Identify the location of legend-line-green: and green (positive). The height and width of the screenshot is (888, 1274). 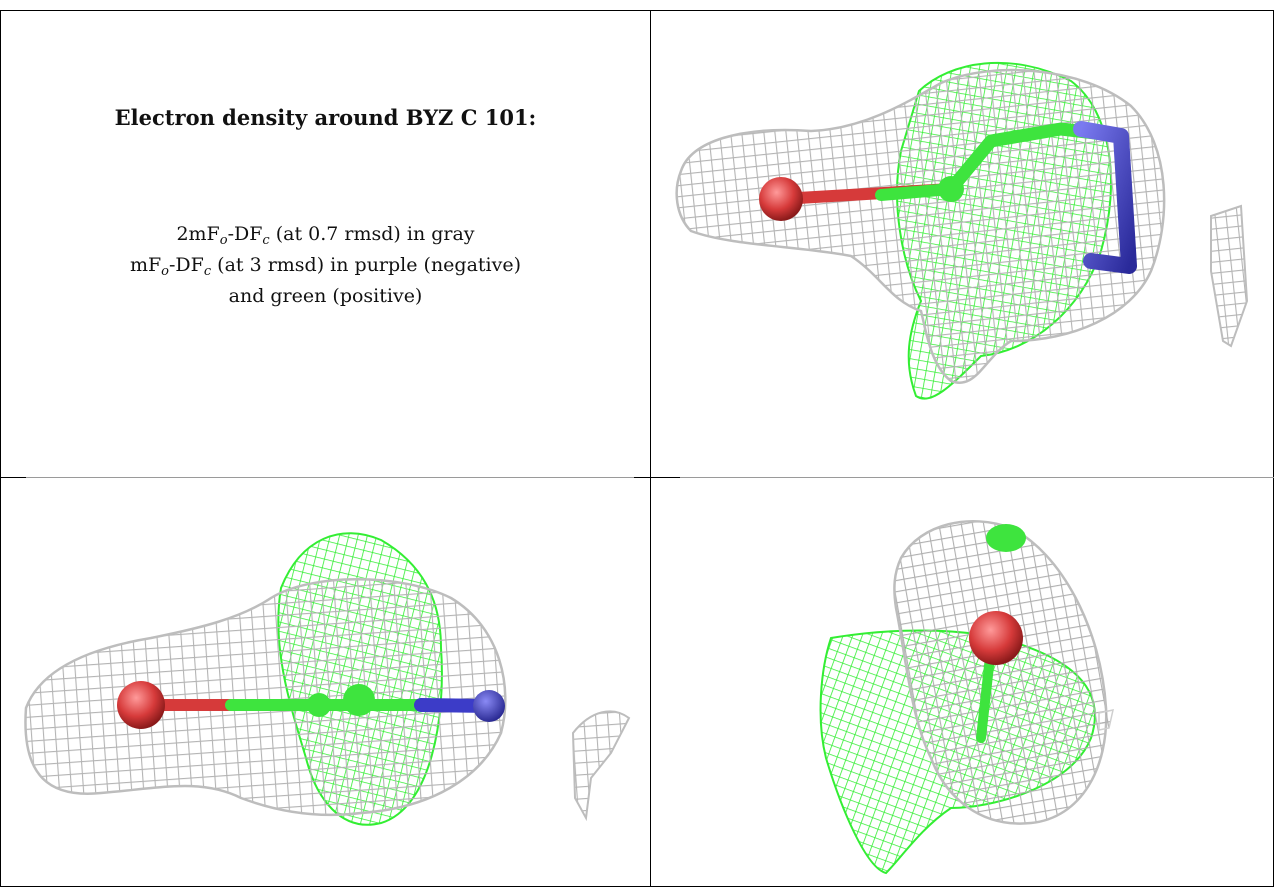
(325, 296).